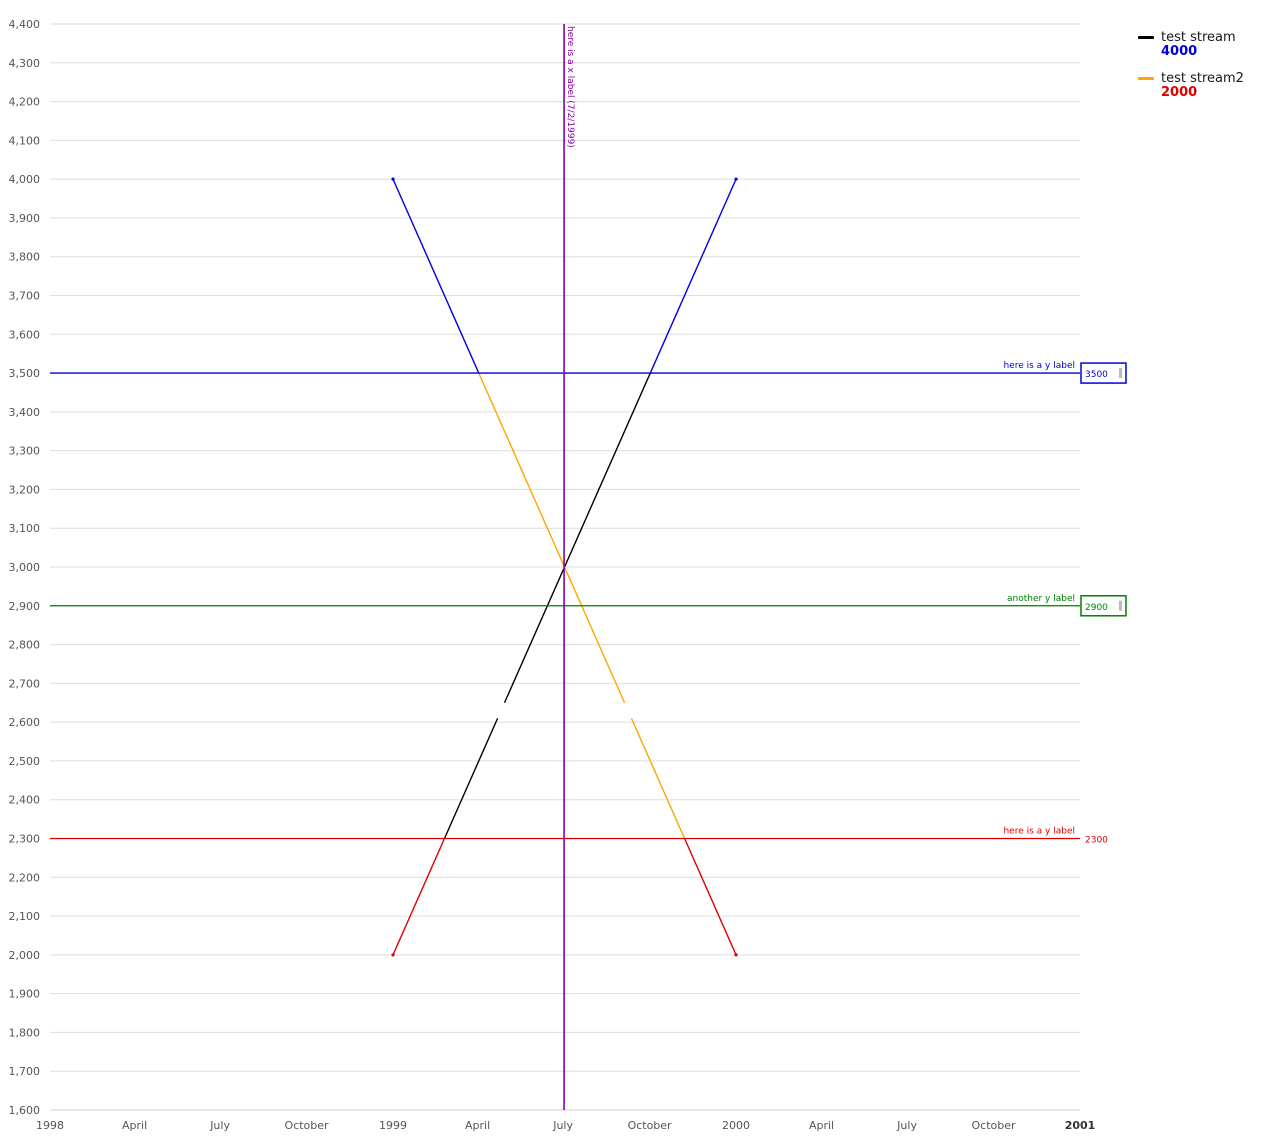 The width and height of the screenshot is (1280, 1140). What do you see at coordinates (25, 761) in the screenshot?
I see `y-tick-label: 2,500` at bounding box center [25, 761].